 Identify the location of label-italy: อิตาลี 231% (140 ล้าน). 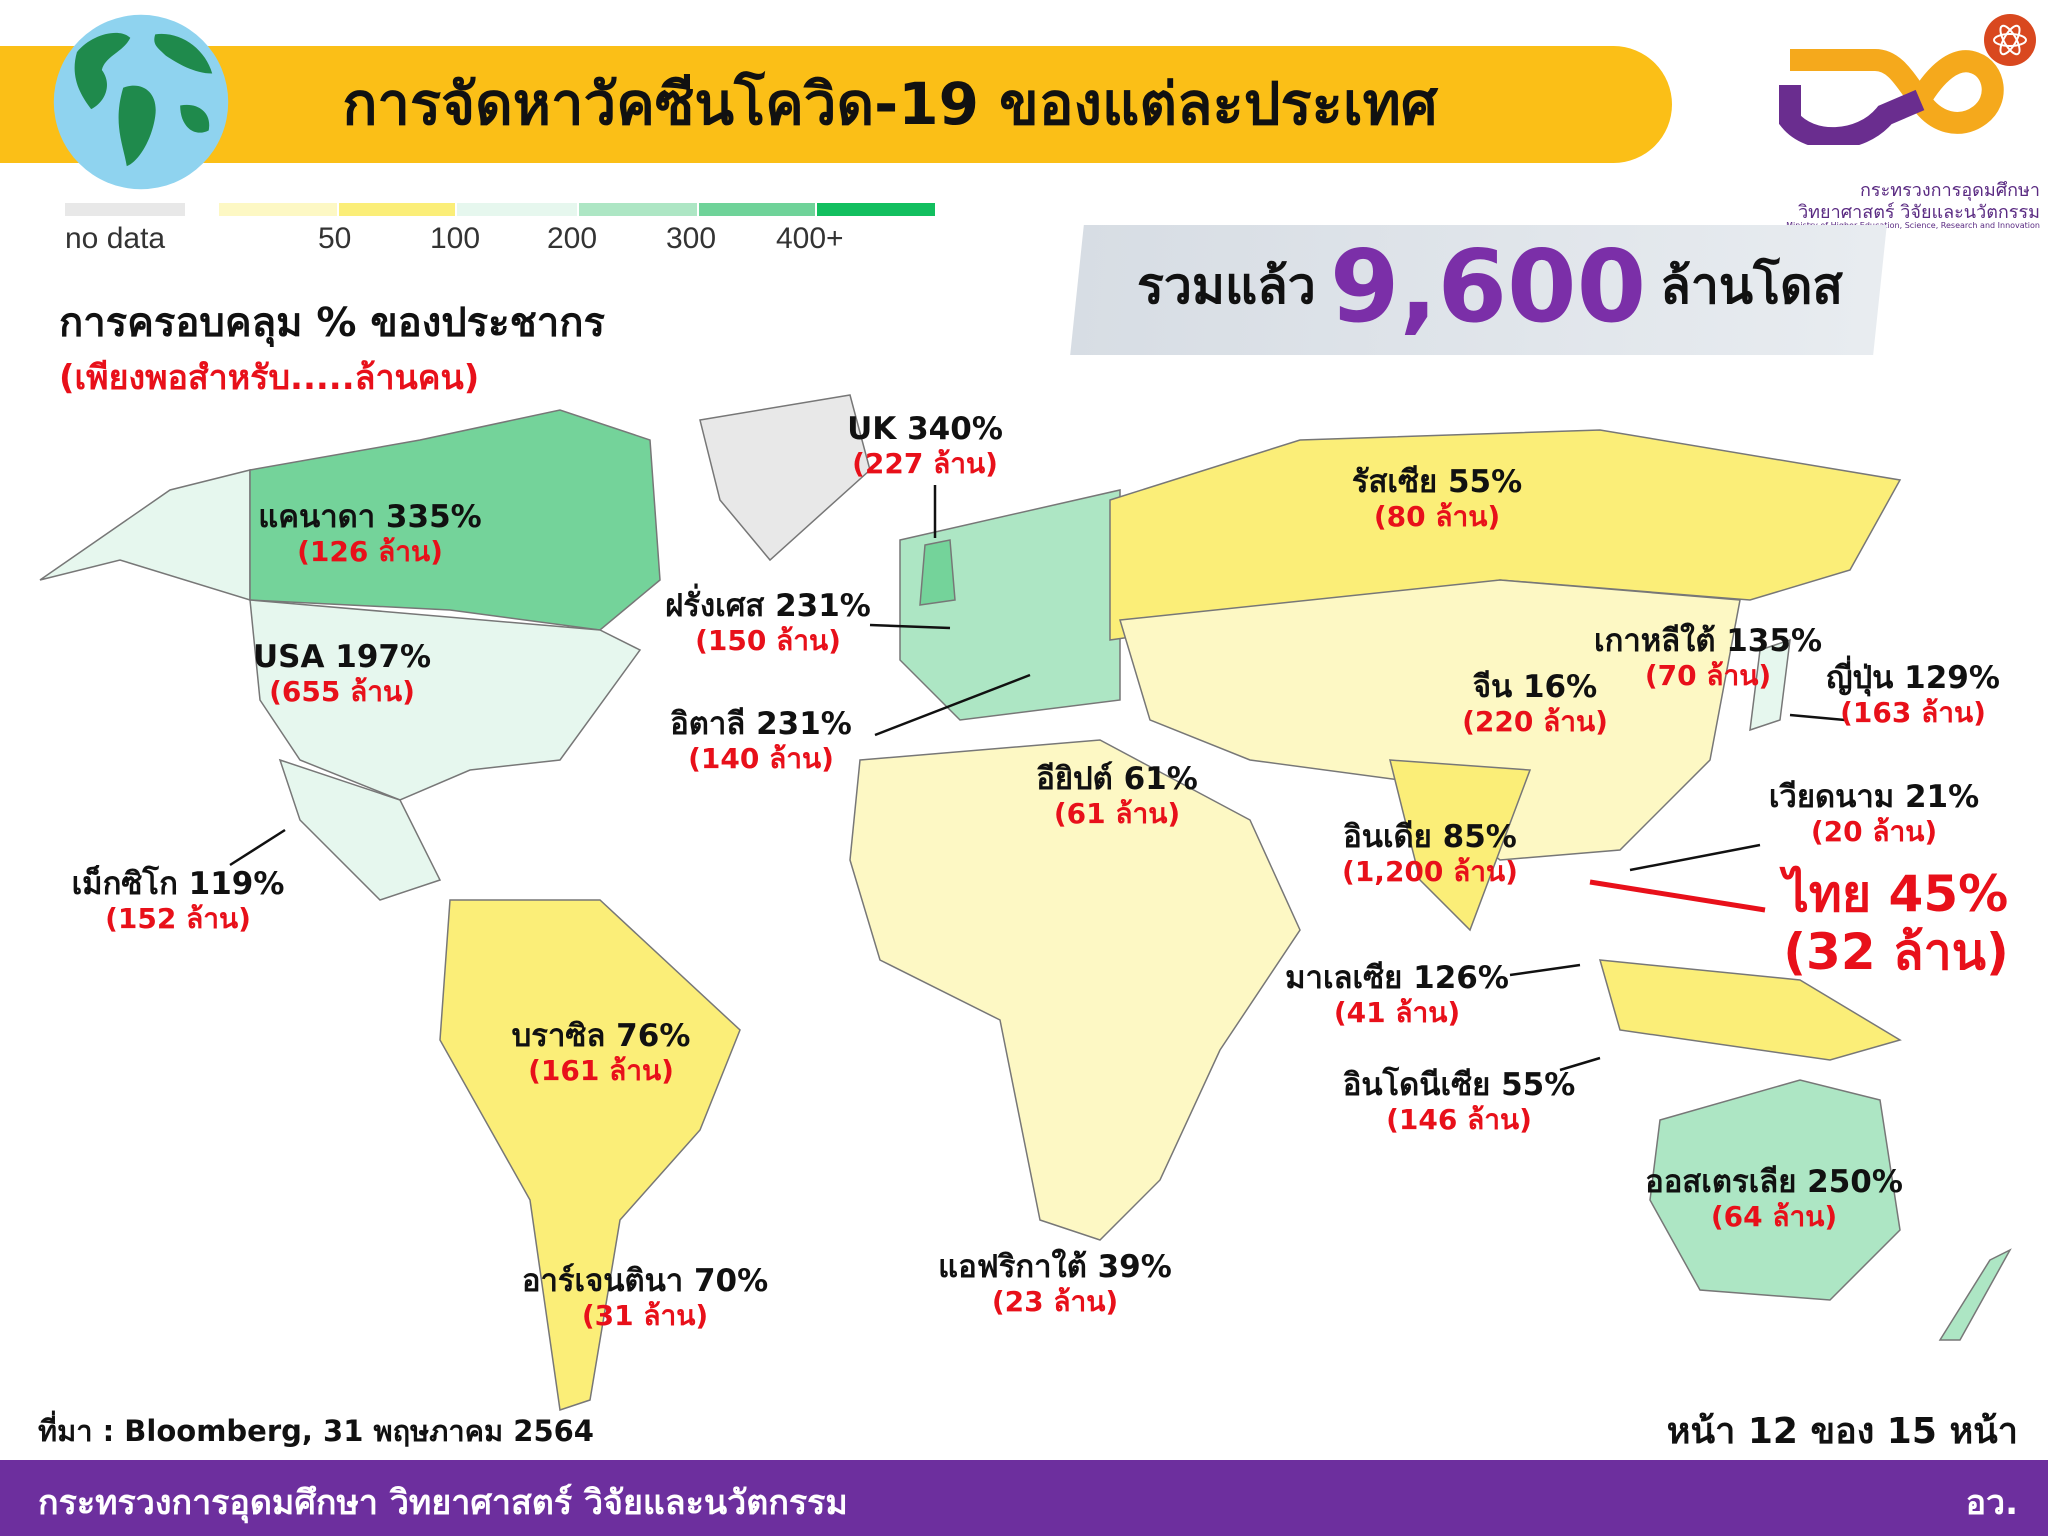
(761, 740).